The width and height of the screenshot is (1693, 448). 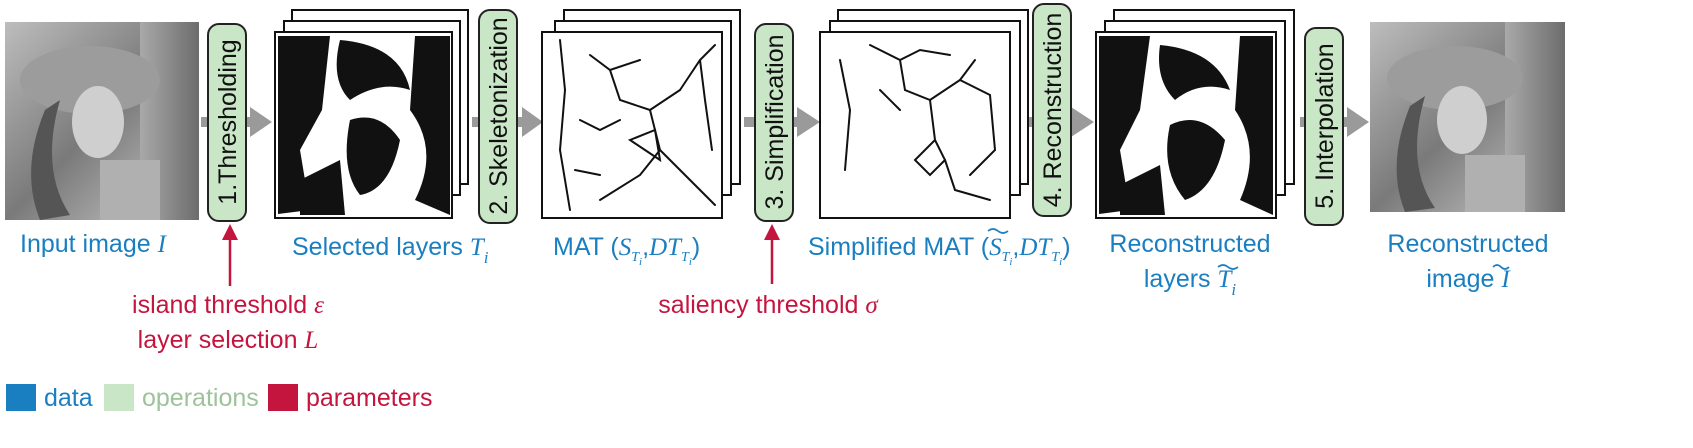 I want to click on op-skeletonization-label: 2. Skeletonization, so click(x=499, y=115).